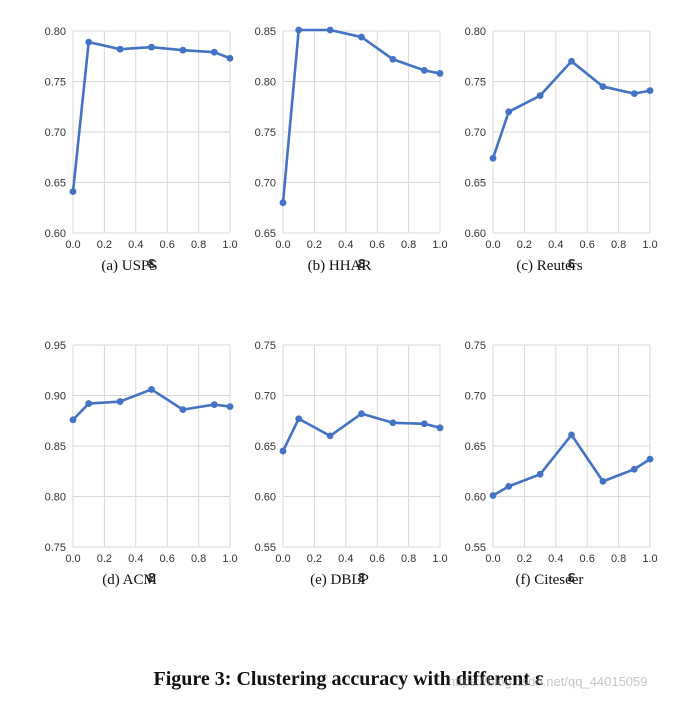 The width and height of the screenshot is (697, 703). I want to click on chart-reuters: 0.60 0.65 0.70 0.75 0.80 0.0 0.2 0.4 0.6 0.8 1.0 ε, so click(561, 149).